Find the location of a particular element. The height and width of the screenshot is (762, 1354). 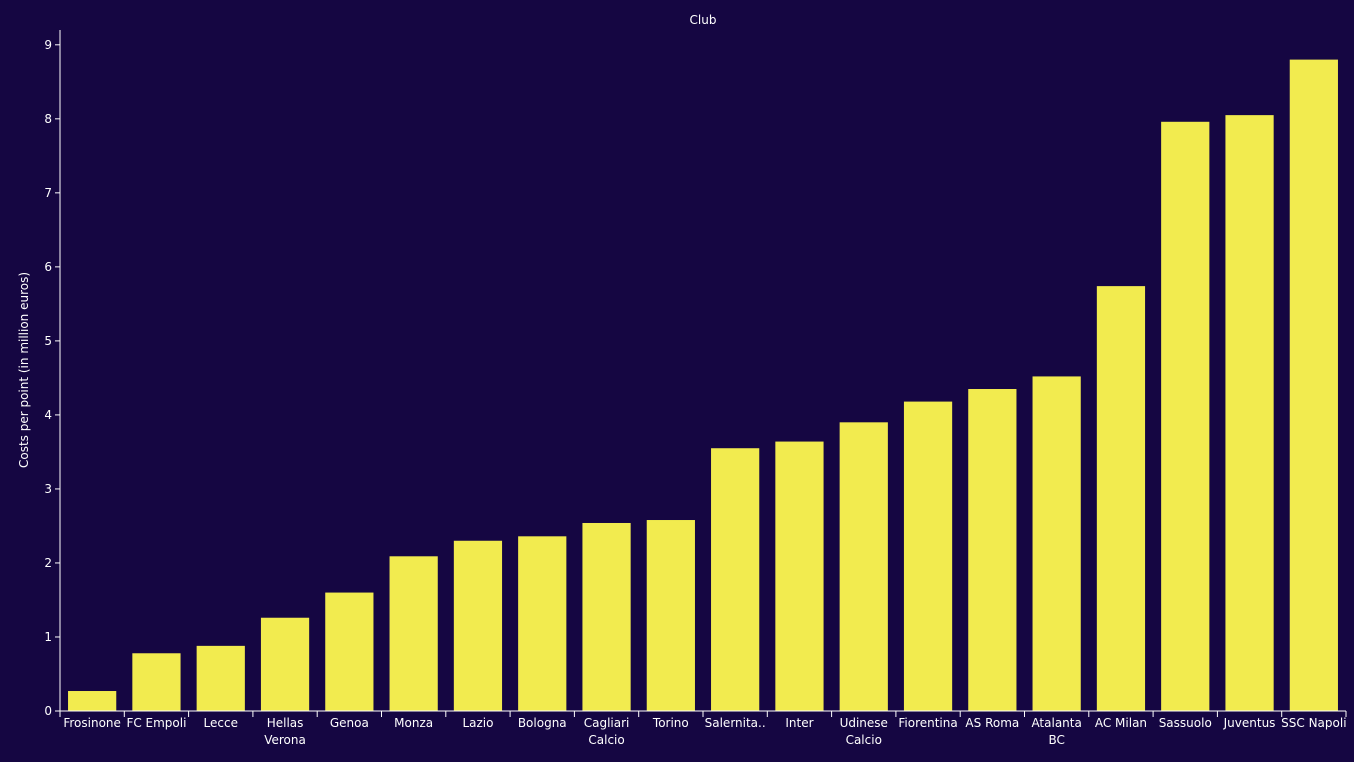

x-tick-label: Juventus is located at coordinates (1249, 723).